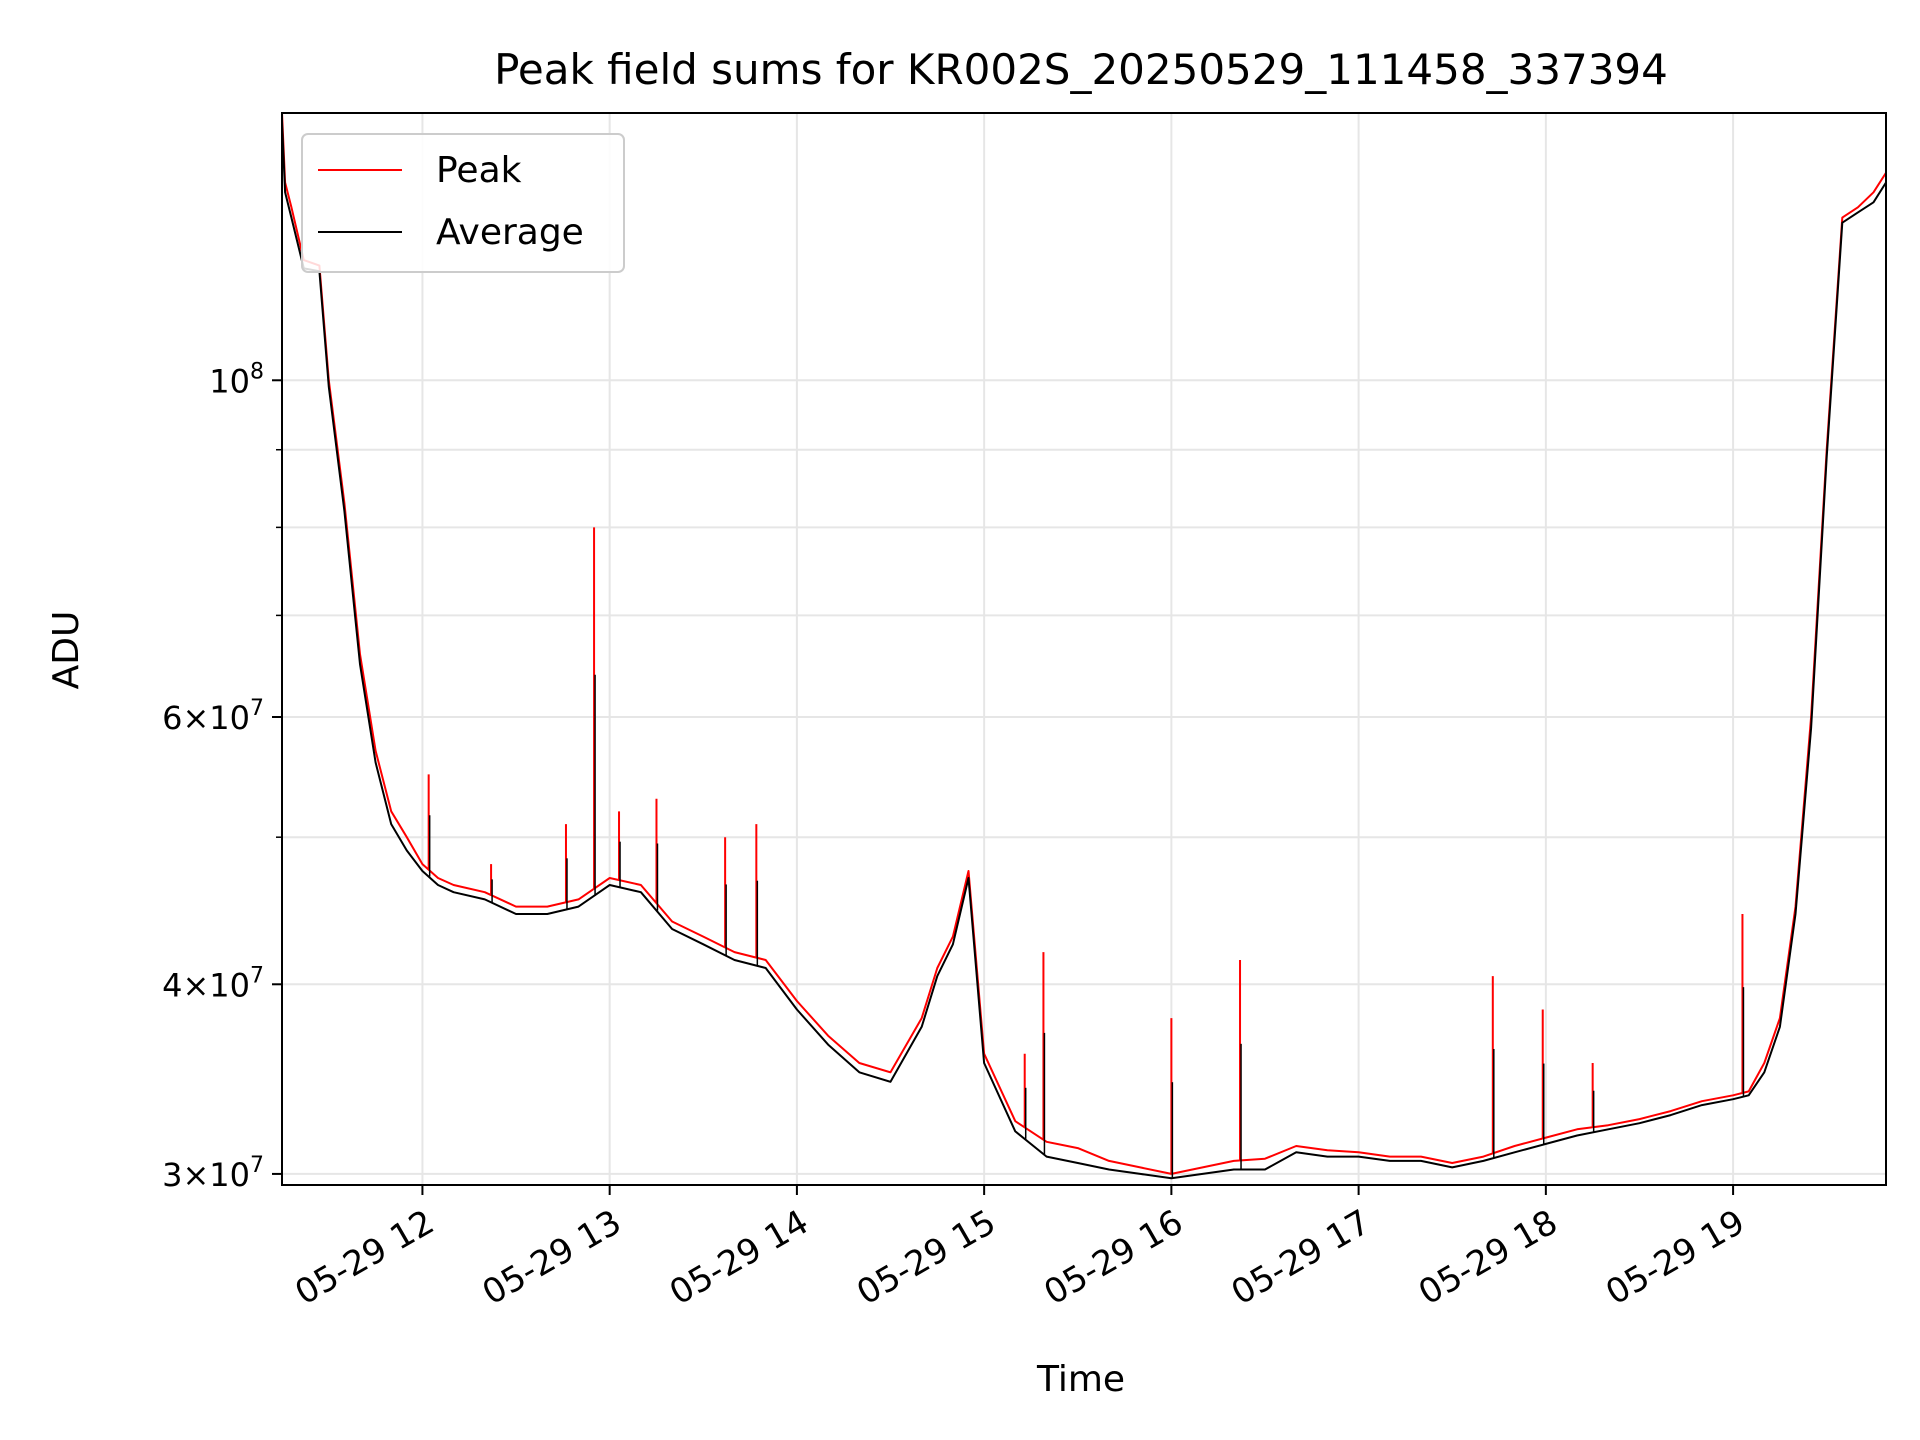 The image size is (1920, 1440). What do you see at coordinates (236, 379) in the screenshot?
I see `y-tick-label: 108` at bounding box center [236, 379].